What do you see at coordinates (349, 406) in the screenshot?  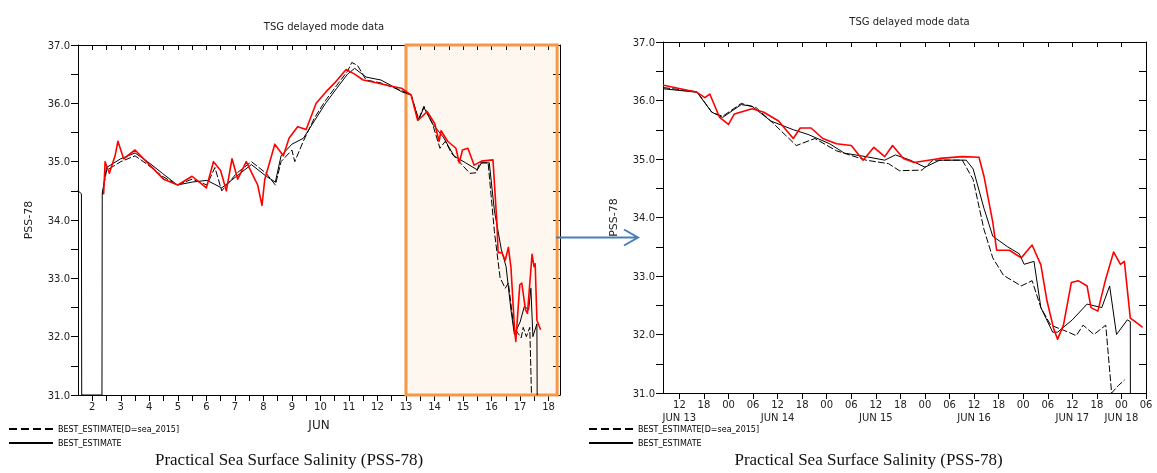 I see `x-tick-label: 11` at bounding box center [349, 406].